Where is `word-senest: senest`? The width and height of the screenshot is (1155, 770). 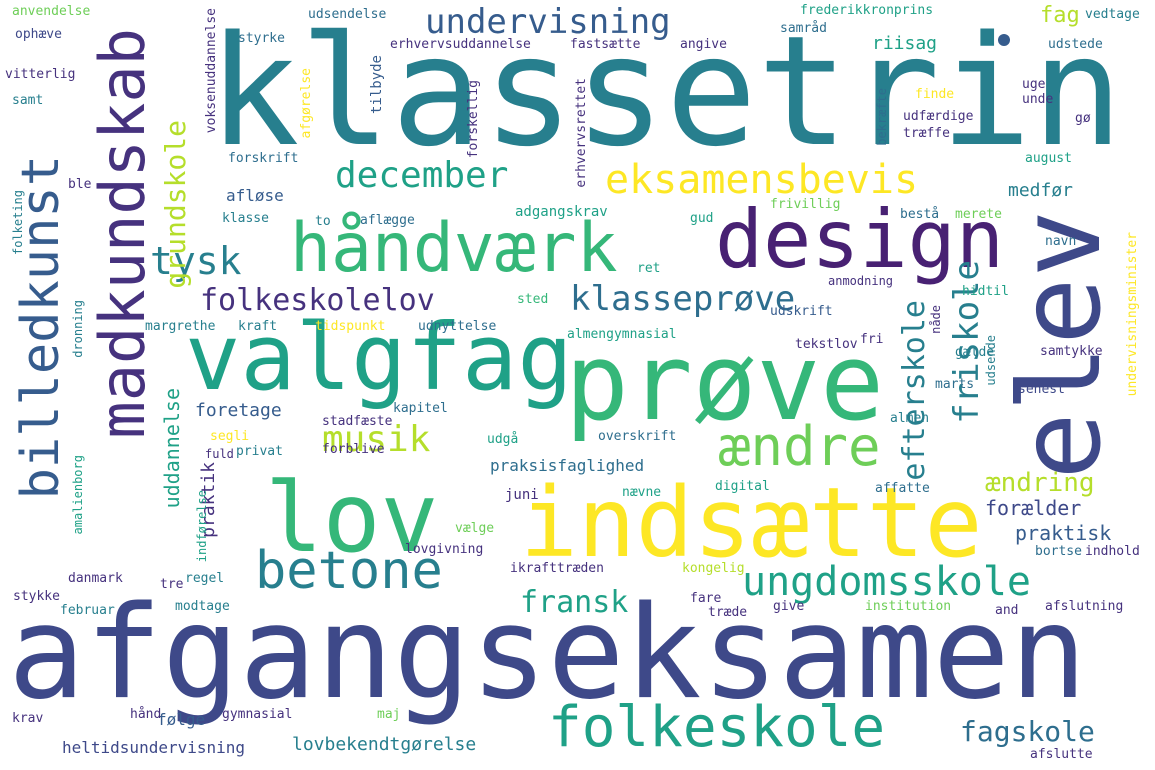 word-senest: senest is located at coordinates (1041, 389).